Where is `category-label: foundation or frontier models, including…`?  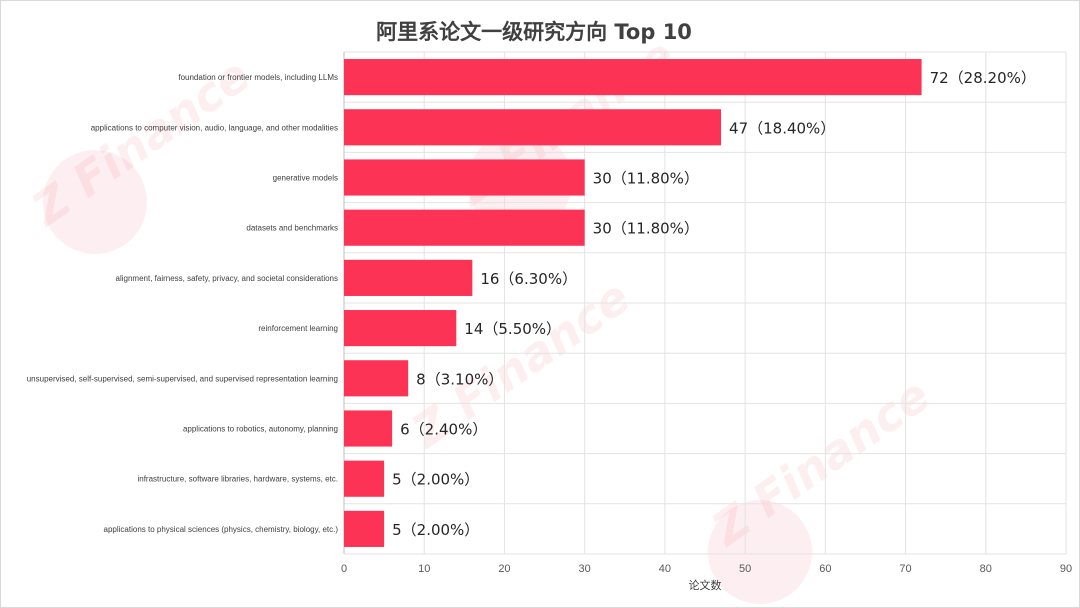 category-label: foundation or frontier models, including… is located at coordinates (258, 77).